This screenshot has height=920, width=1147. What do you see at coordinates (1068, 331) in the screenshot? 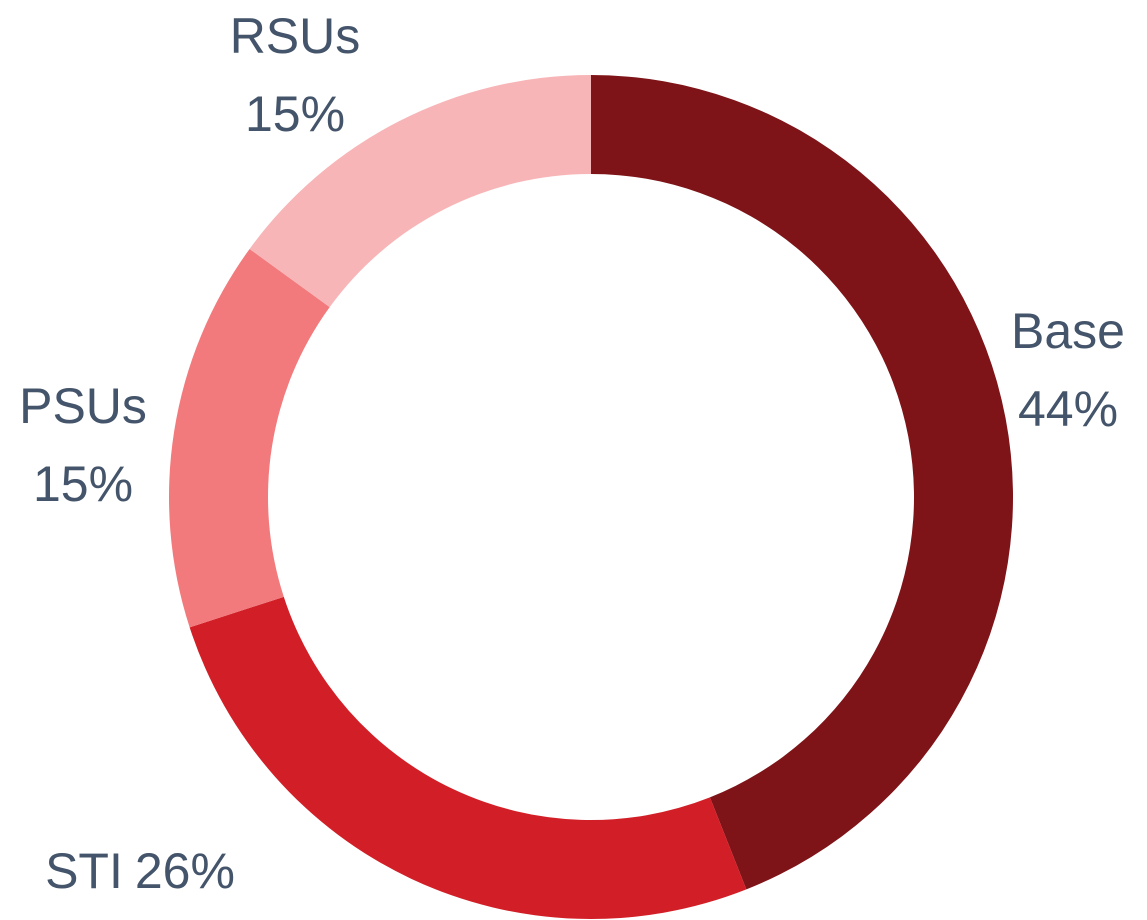
I see `category-label: Base` at bounding box center [1068, 331].